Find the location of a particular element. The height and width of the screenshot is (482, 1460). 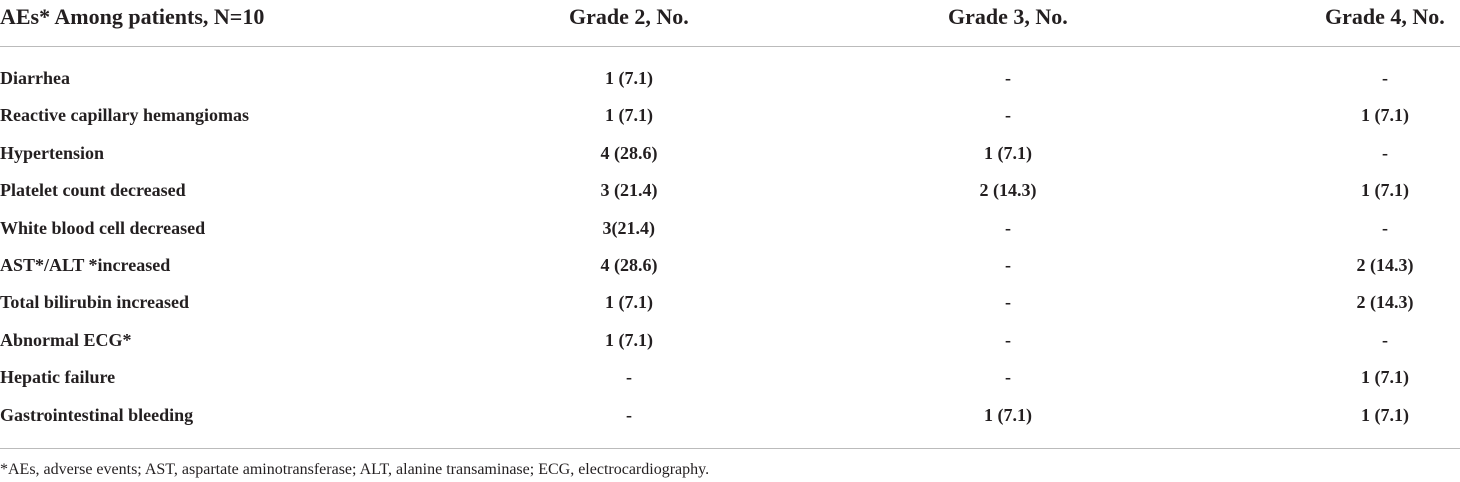

header-rule is located at coordinates (730, 46).